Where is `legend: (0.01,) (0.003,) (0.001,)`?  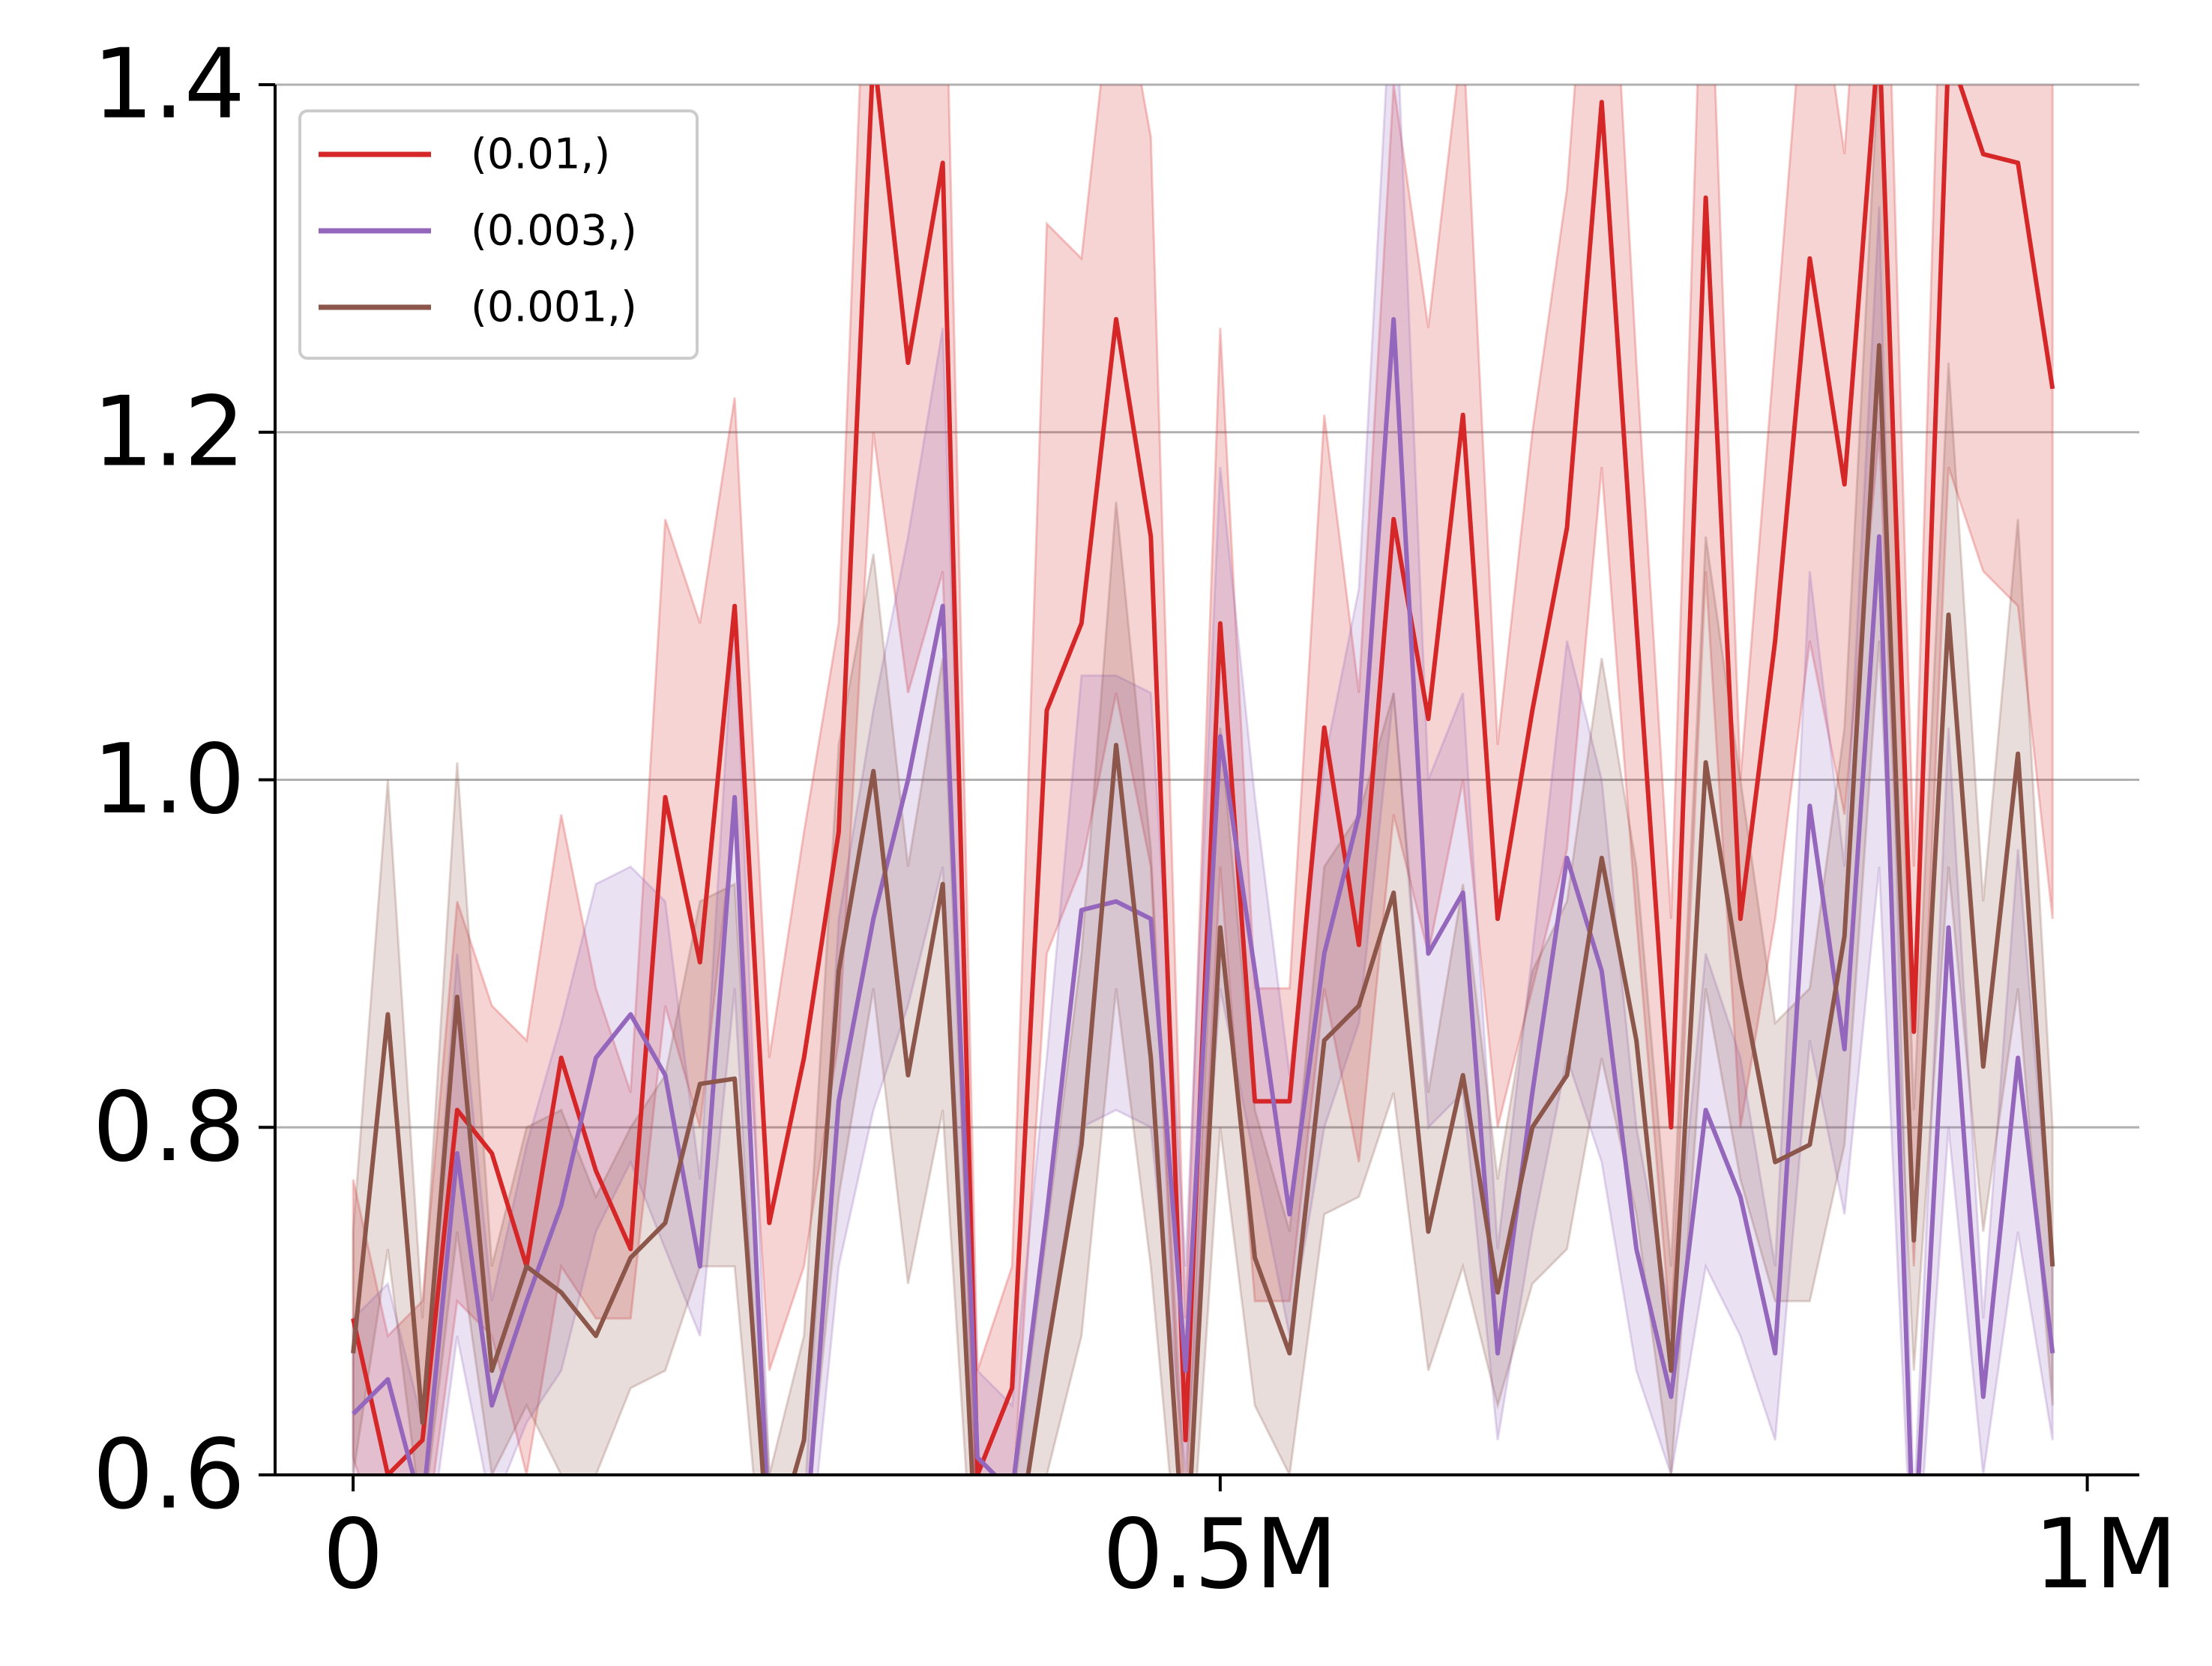
legend: (0.01,) (0.003,) (0.001,) is located at coordinates (498, 234).